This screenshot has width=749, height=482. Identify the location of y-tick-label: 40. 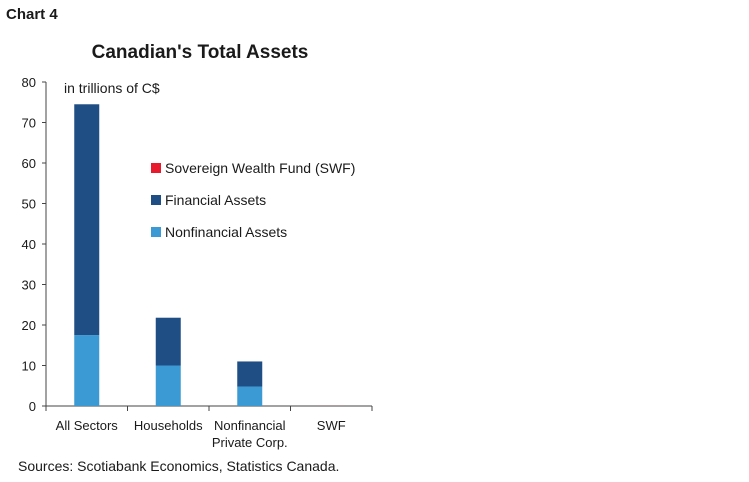
(29, 244).